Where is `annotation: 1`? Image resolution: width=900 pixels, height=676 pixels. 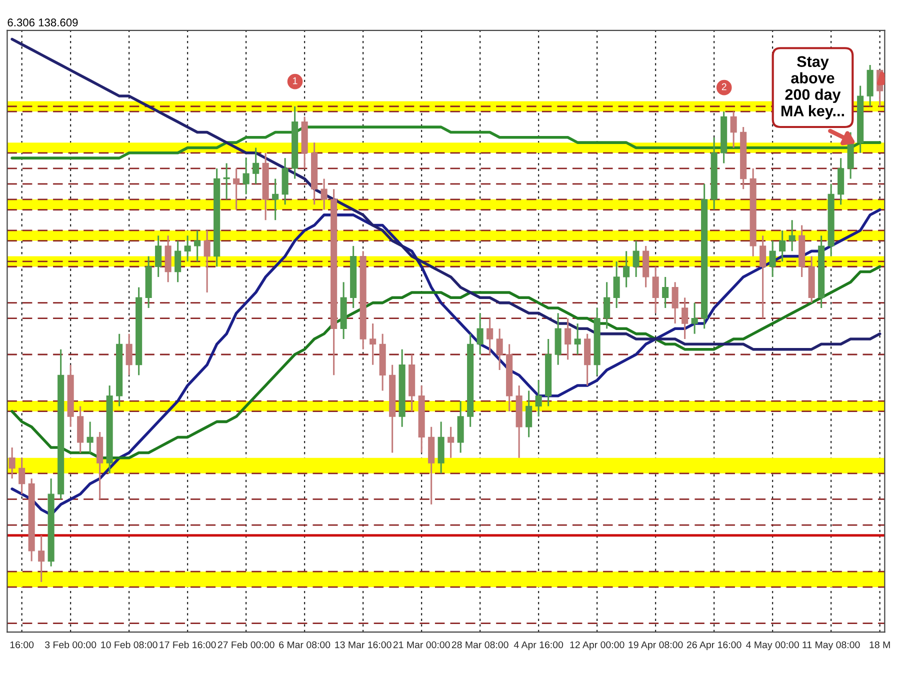 annotation: 1 is located at coordinates (295, 80).